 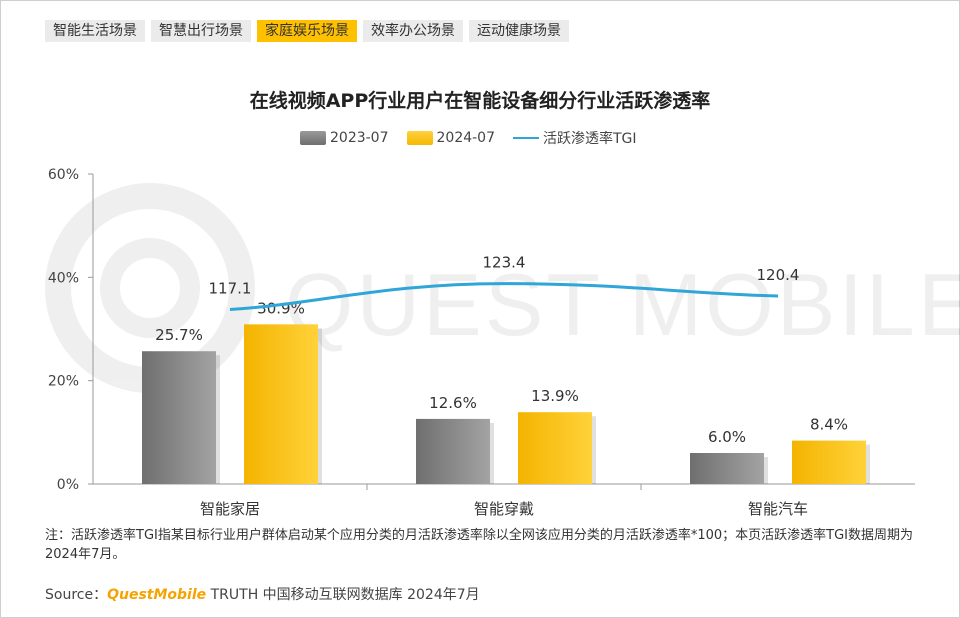 I want to click on tgi-value-label: 123.4, so click(x=504, y=263).